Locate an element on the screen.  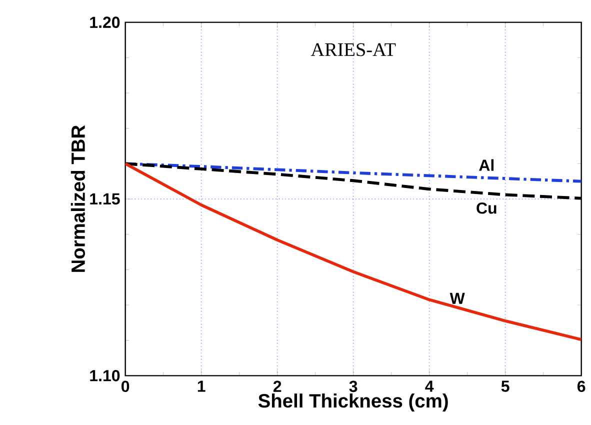
x-tick-label: 6 is located at coordinates (581, 386).